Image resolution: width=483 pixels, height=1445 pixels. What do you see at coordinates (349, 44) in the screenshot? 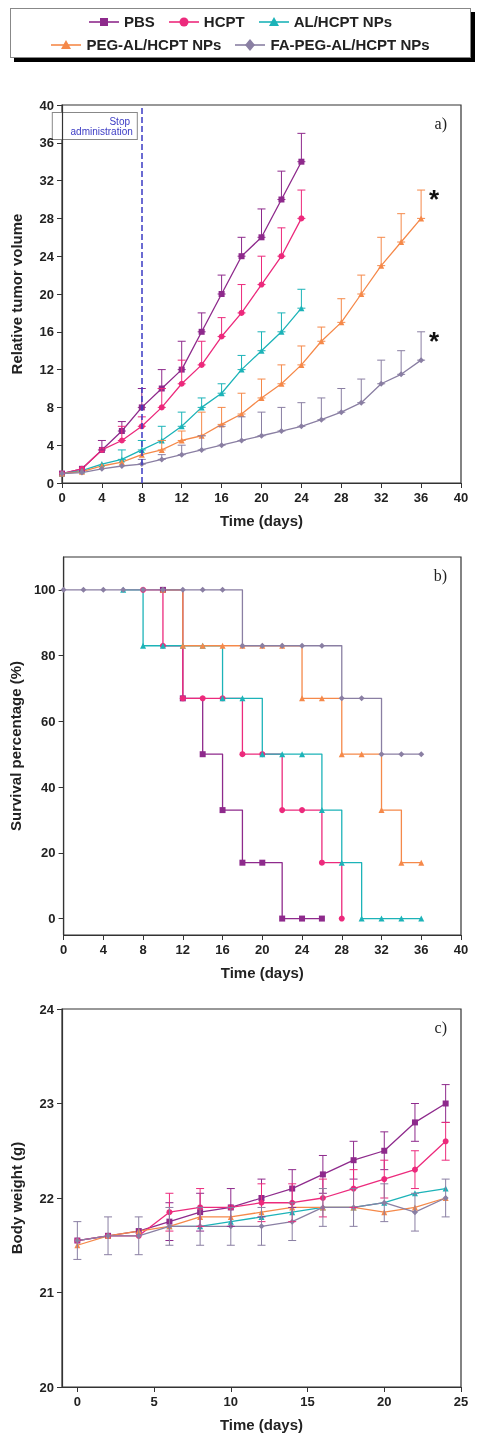
I see `legend-label: FA-PEG-AL/HCPT NPs` at bounding box center [349, 44].